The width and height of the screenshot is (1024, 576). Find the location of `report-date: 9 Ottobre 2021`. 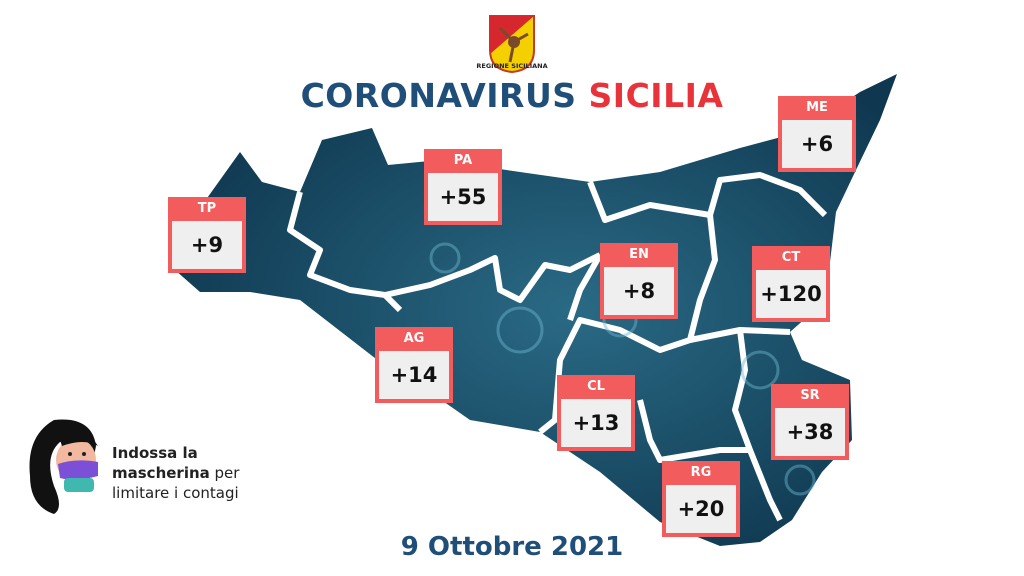

report-date: 9 Ottobre 2021 is located at coordinates (512, 547).